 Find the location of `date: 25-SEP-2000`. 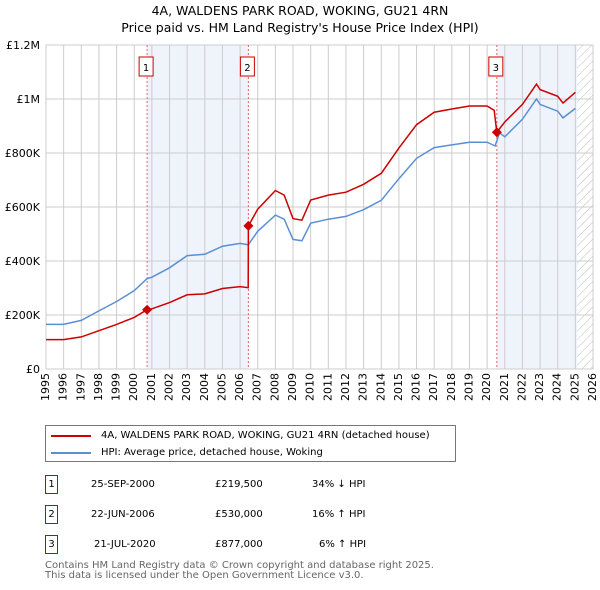

date: 25-SEP-2000 is located at coordinates (123, 484).